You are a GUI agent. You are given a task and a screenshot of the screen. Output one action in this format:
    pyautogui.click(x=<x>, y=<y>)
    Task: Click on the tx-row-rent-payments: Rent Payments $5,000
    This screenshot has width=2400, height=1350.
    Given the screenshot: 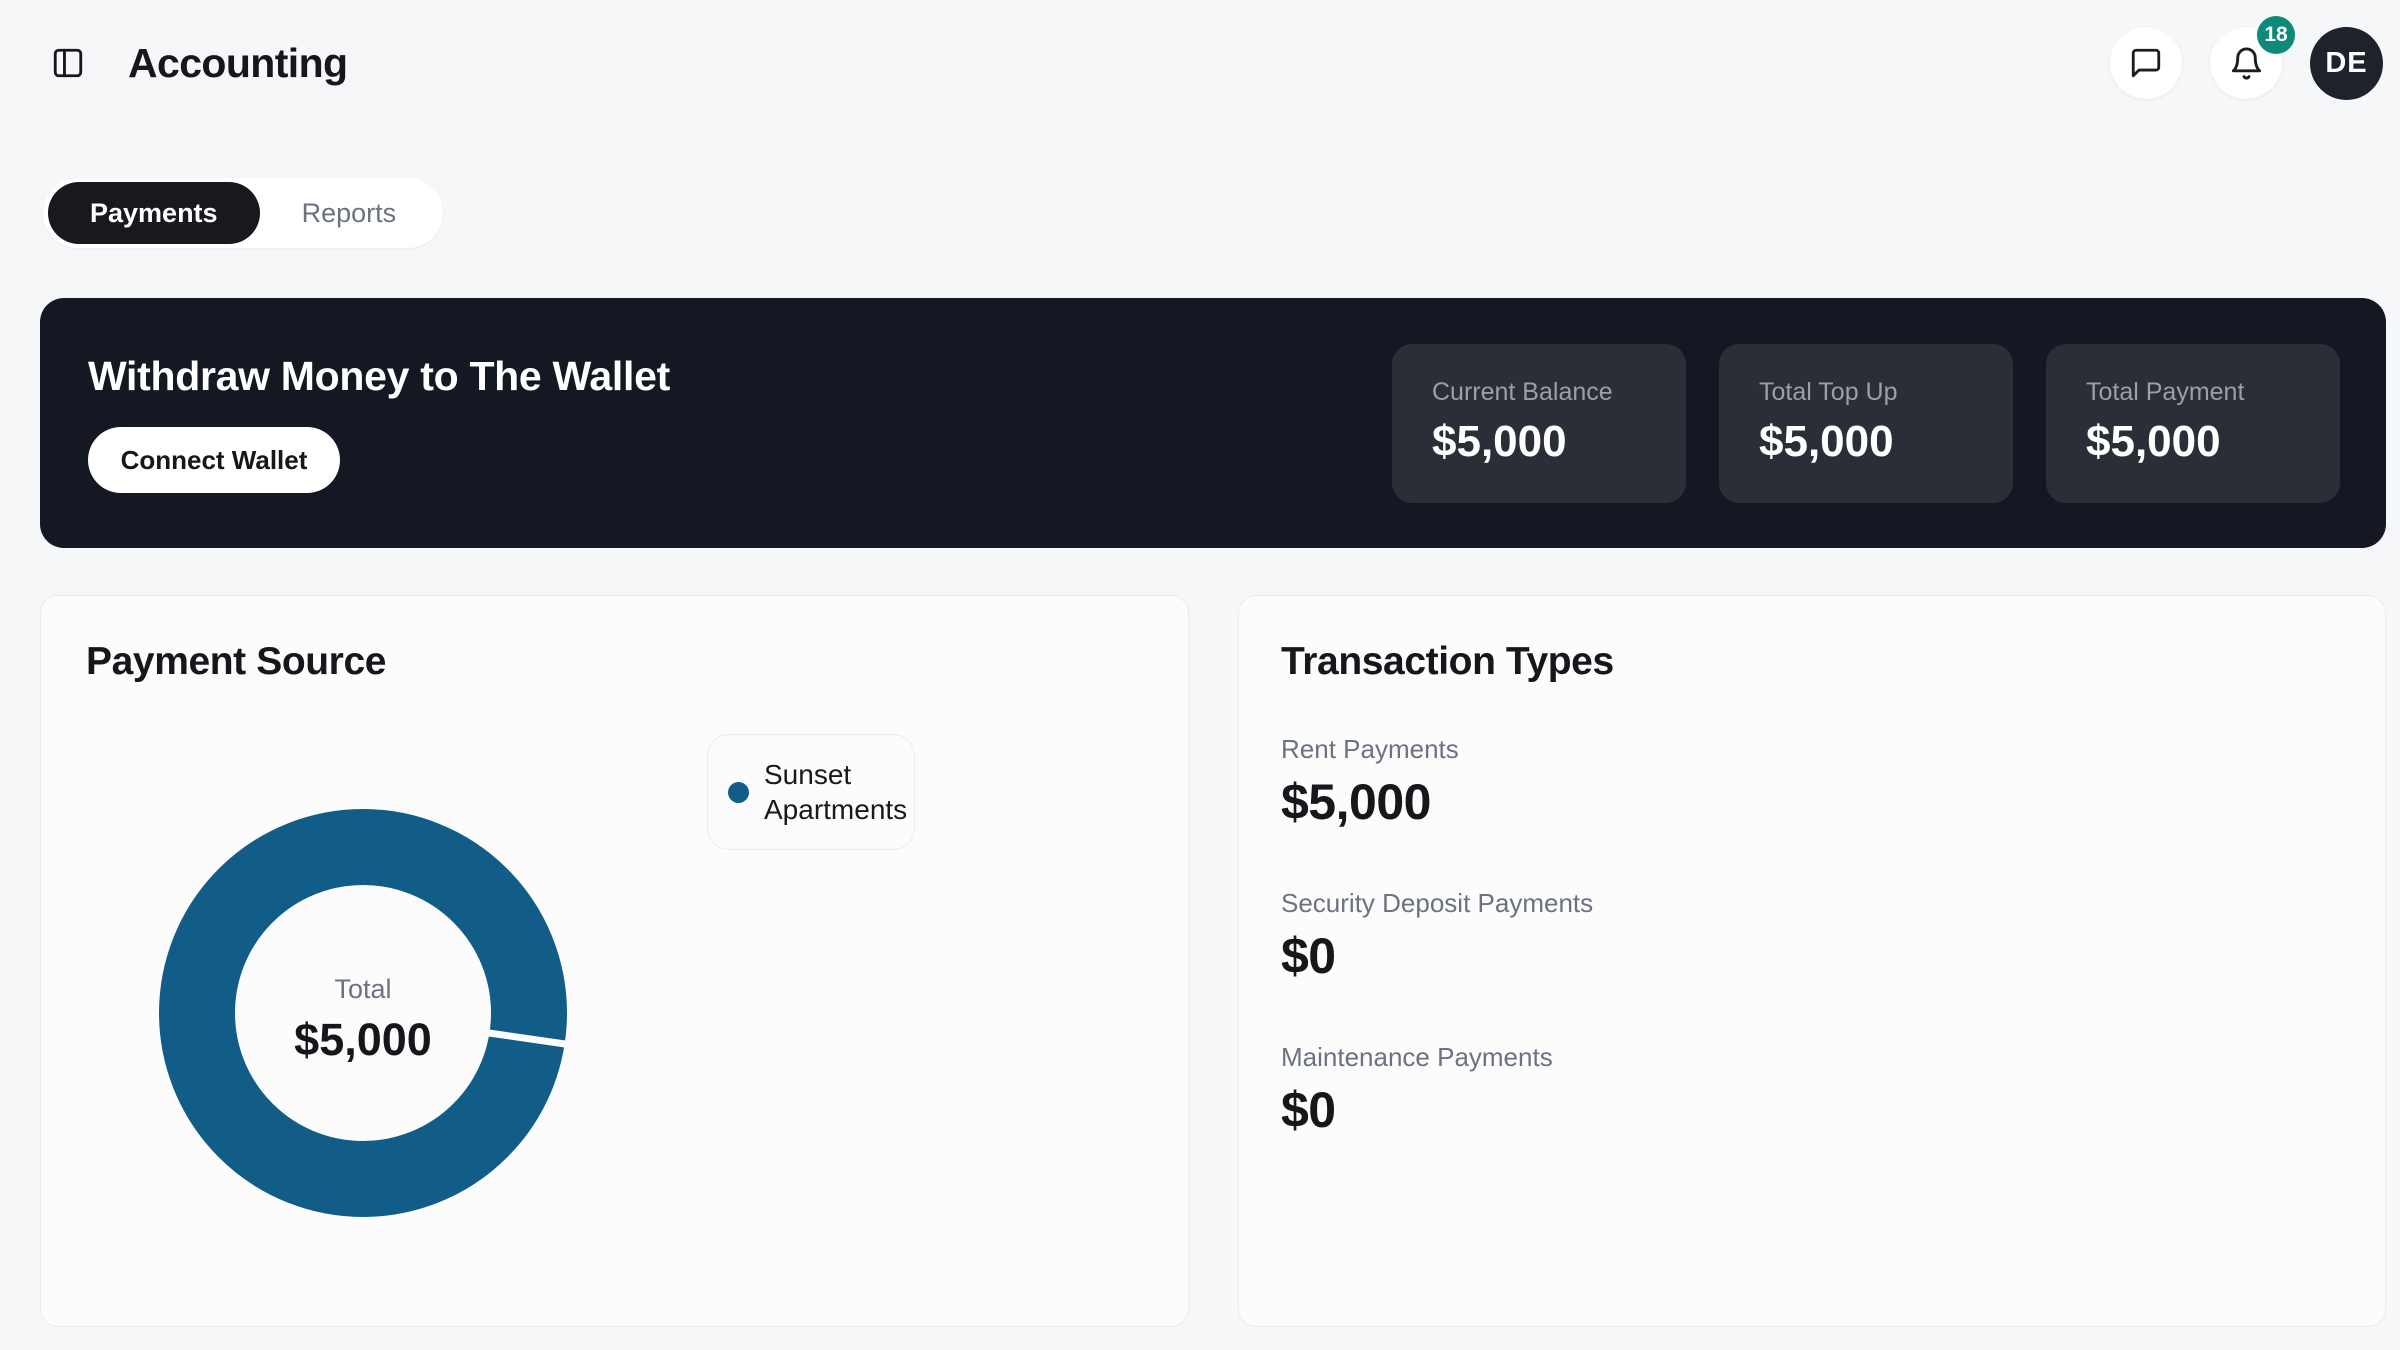 What is the action you would take?
    pyautogui.click(x=1370, y=782)
    